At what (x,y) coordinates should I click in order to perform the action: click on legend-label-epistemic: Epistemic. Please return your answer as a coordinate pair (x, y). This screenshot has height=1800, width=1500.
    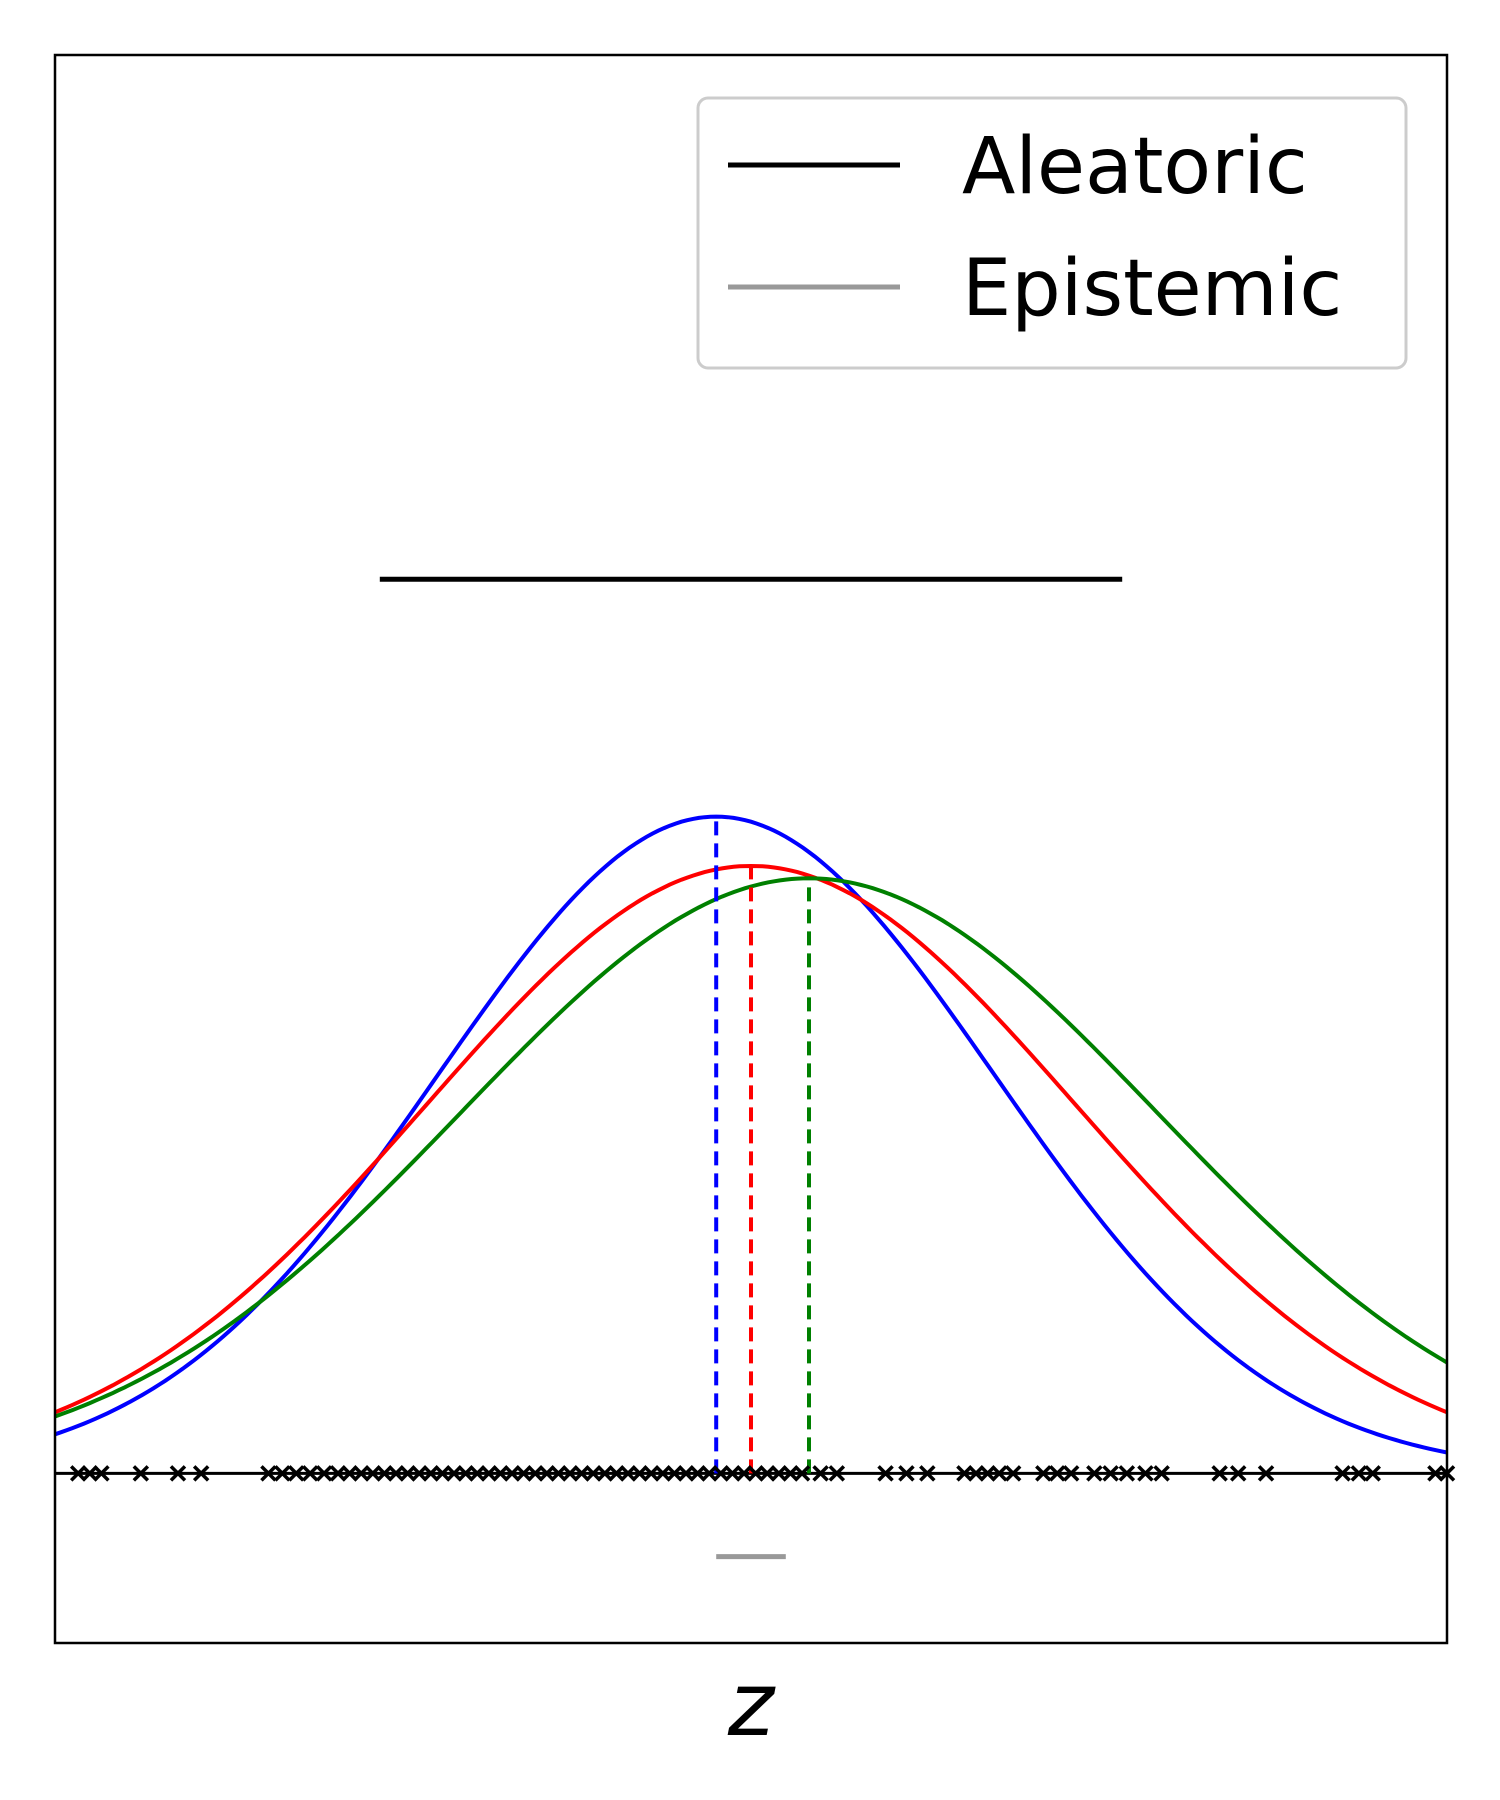
    Looking at the image, I should click on (1152, 289).